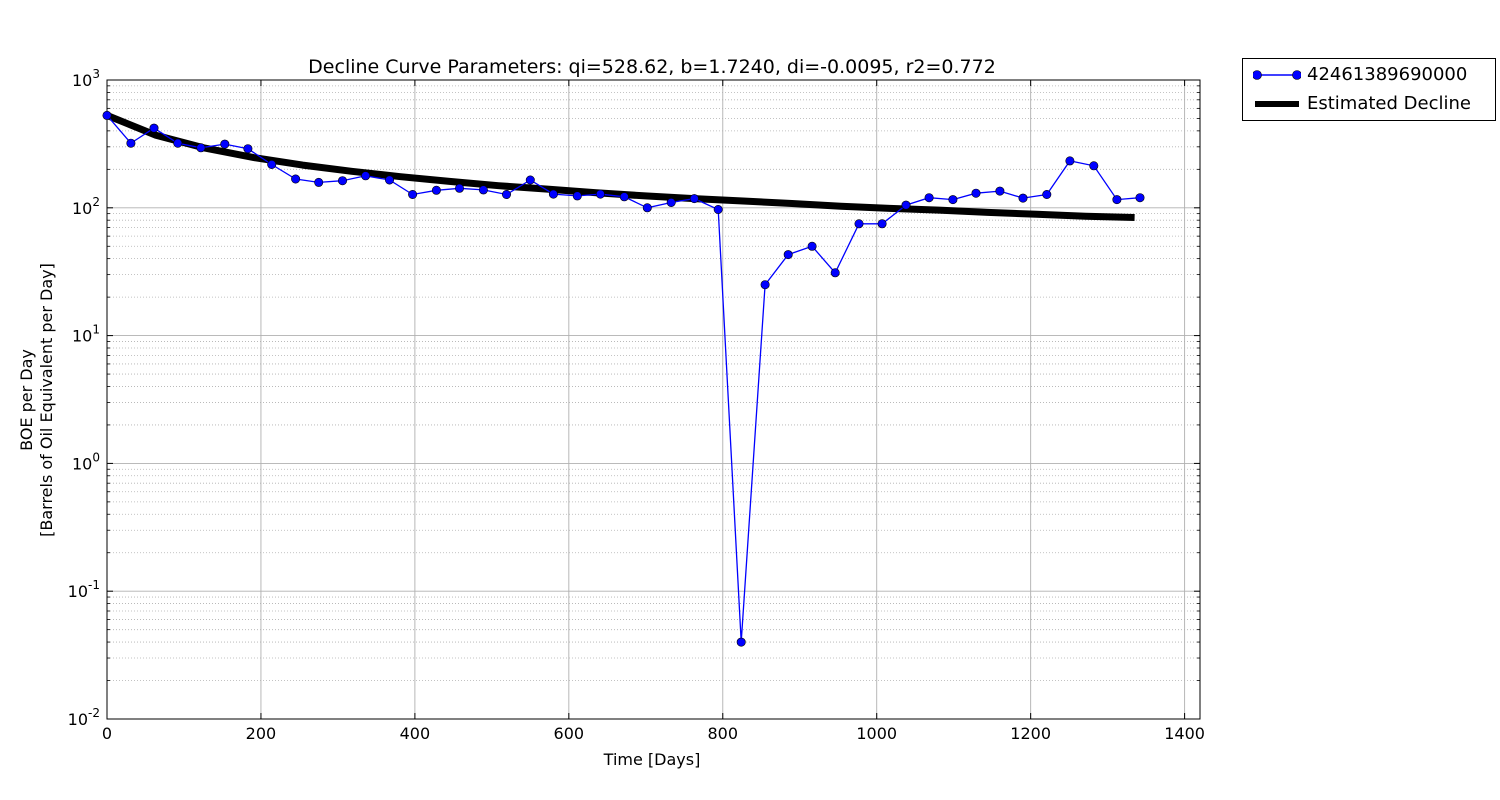  What do you see at coordinates (652, 759) in the screenshot?
I see `x-axis-label: Time [Days]` at bounding box center [652, 759].